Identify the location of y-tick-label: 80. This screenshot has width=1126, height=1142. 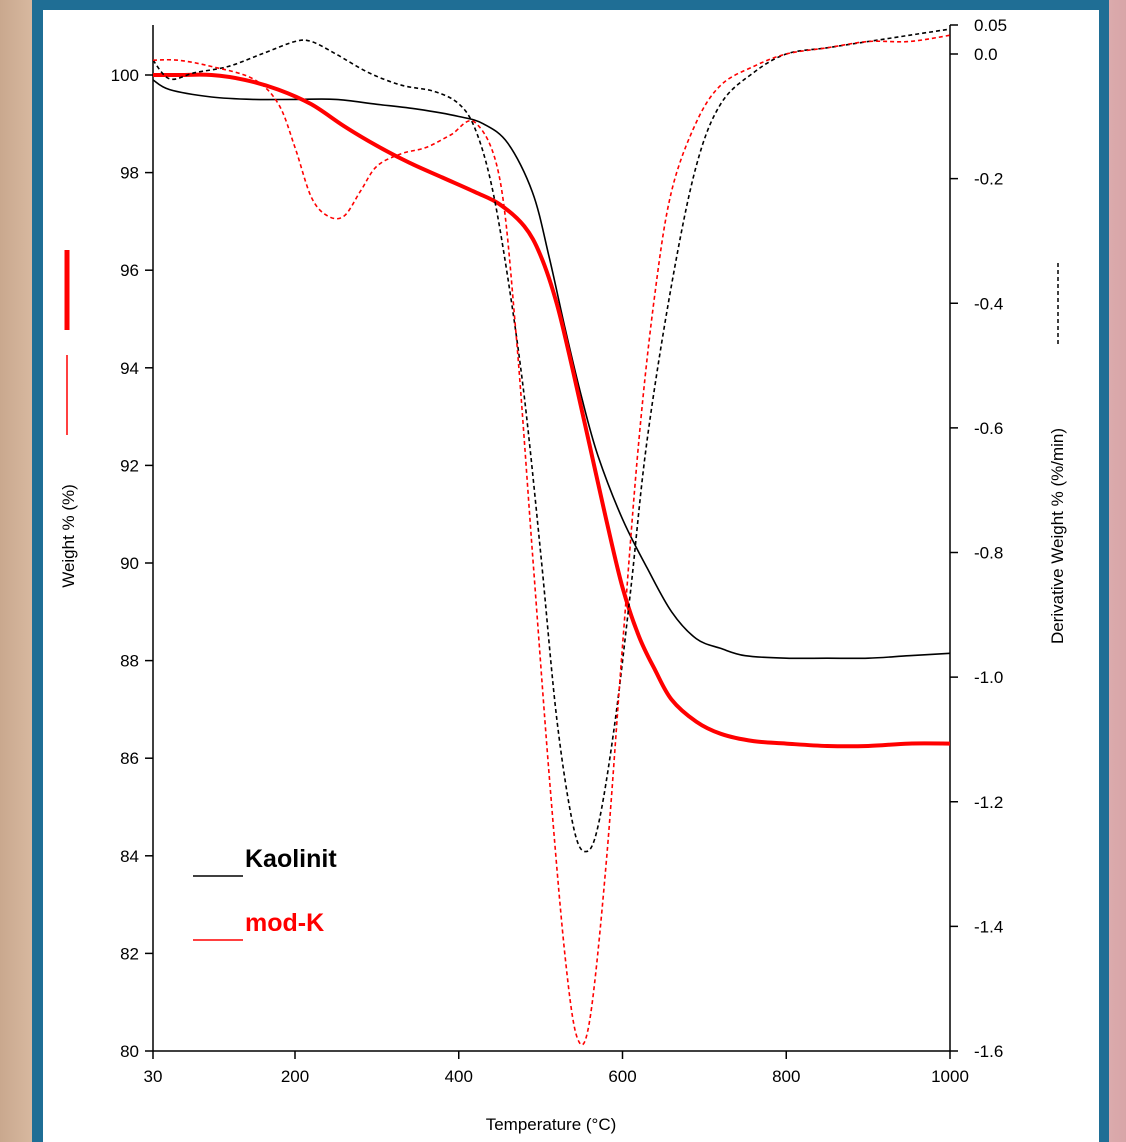
(129, 1051).